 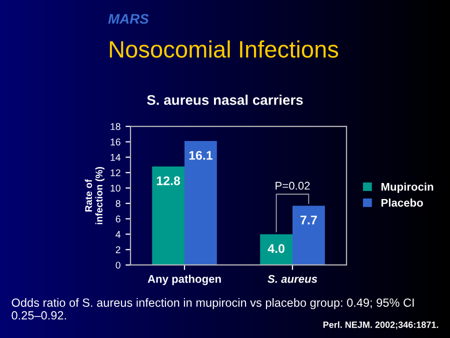 What do you see at coordinates (115, 188) in the screenshot?
I see `y-tick-label: 10` at bounding box center [115, 188].